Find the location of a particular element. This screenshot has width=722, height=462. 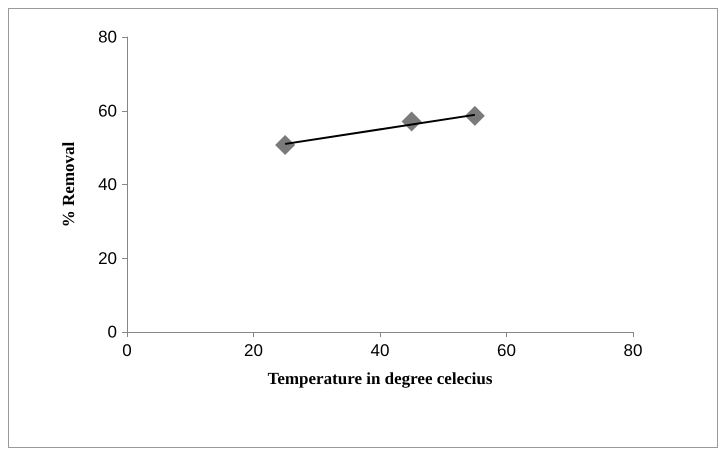

y-tick-label: 80 is located at coordinates (107, 37).